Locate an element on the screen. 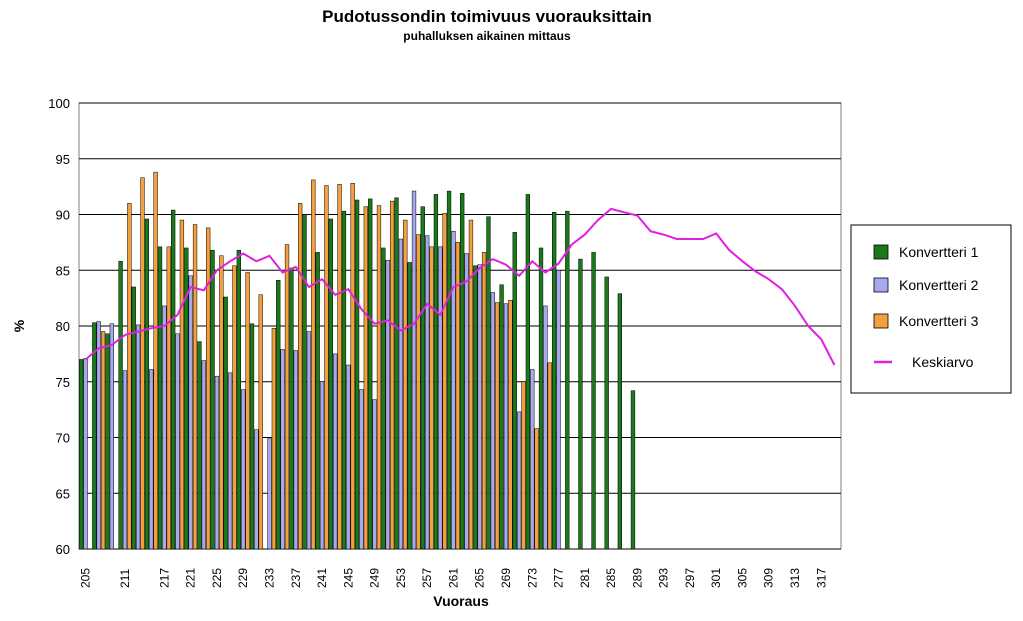 The image size is (1023, 621). legend-label: Keskiarvo is located at coordinates (943, 362).